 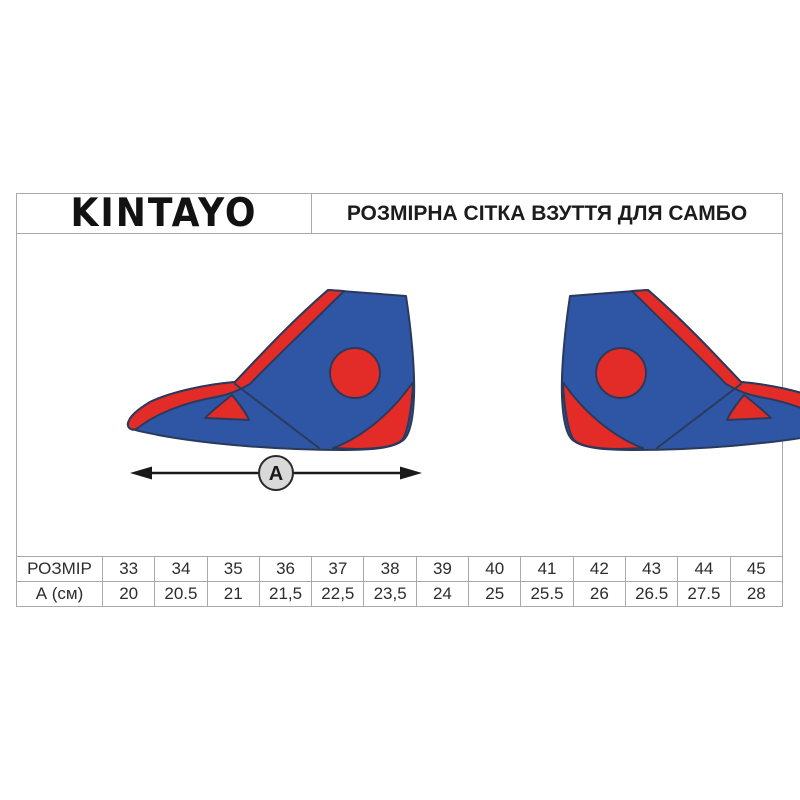 I want to click on dimension-label-circle, so click(x=276, y=473).